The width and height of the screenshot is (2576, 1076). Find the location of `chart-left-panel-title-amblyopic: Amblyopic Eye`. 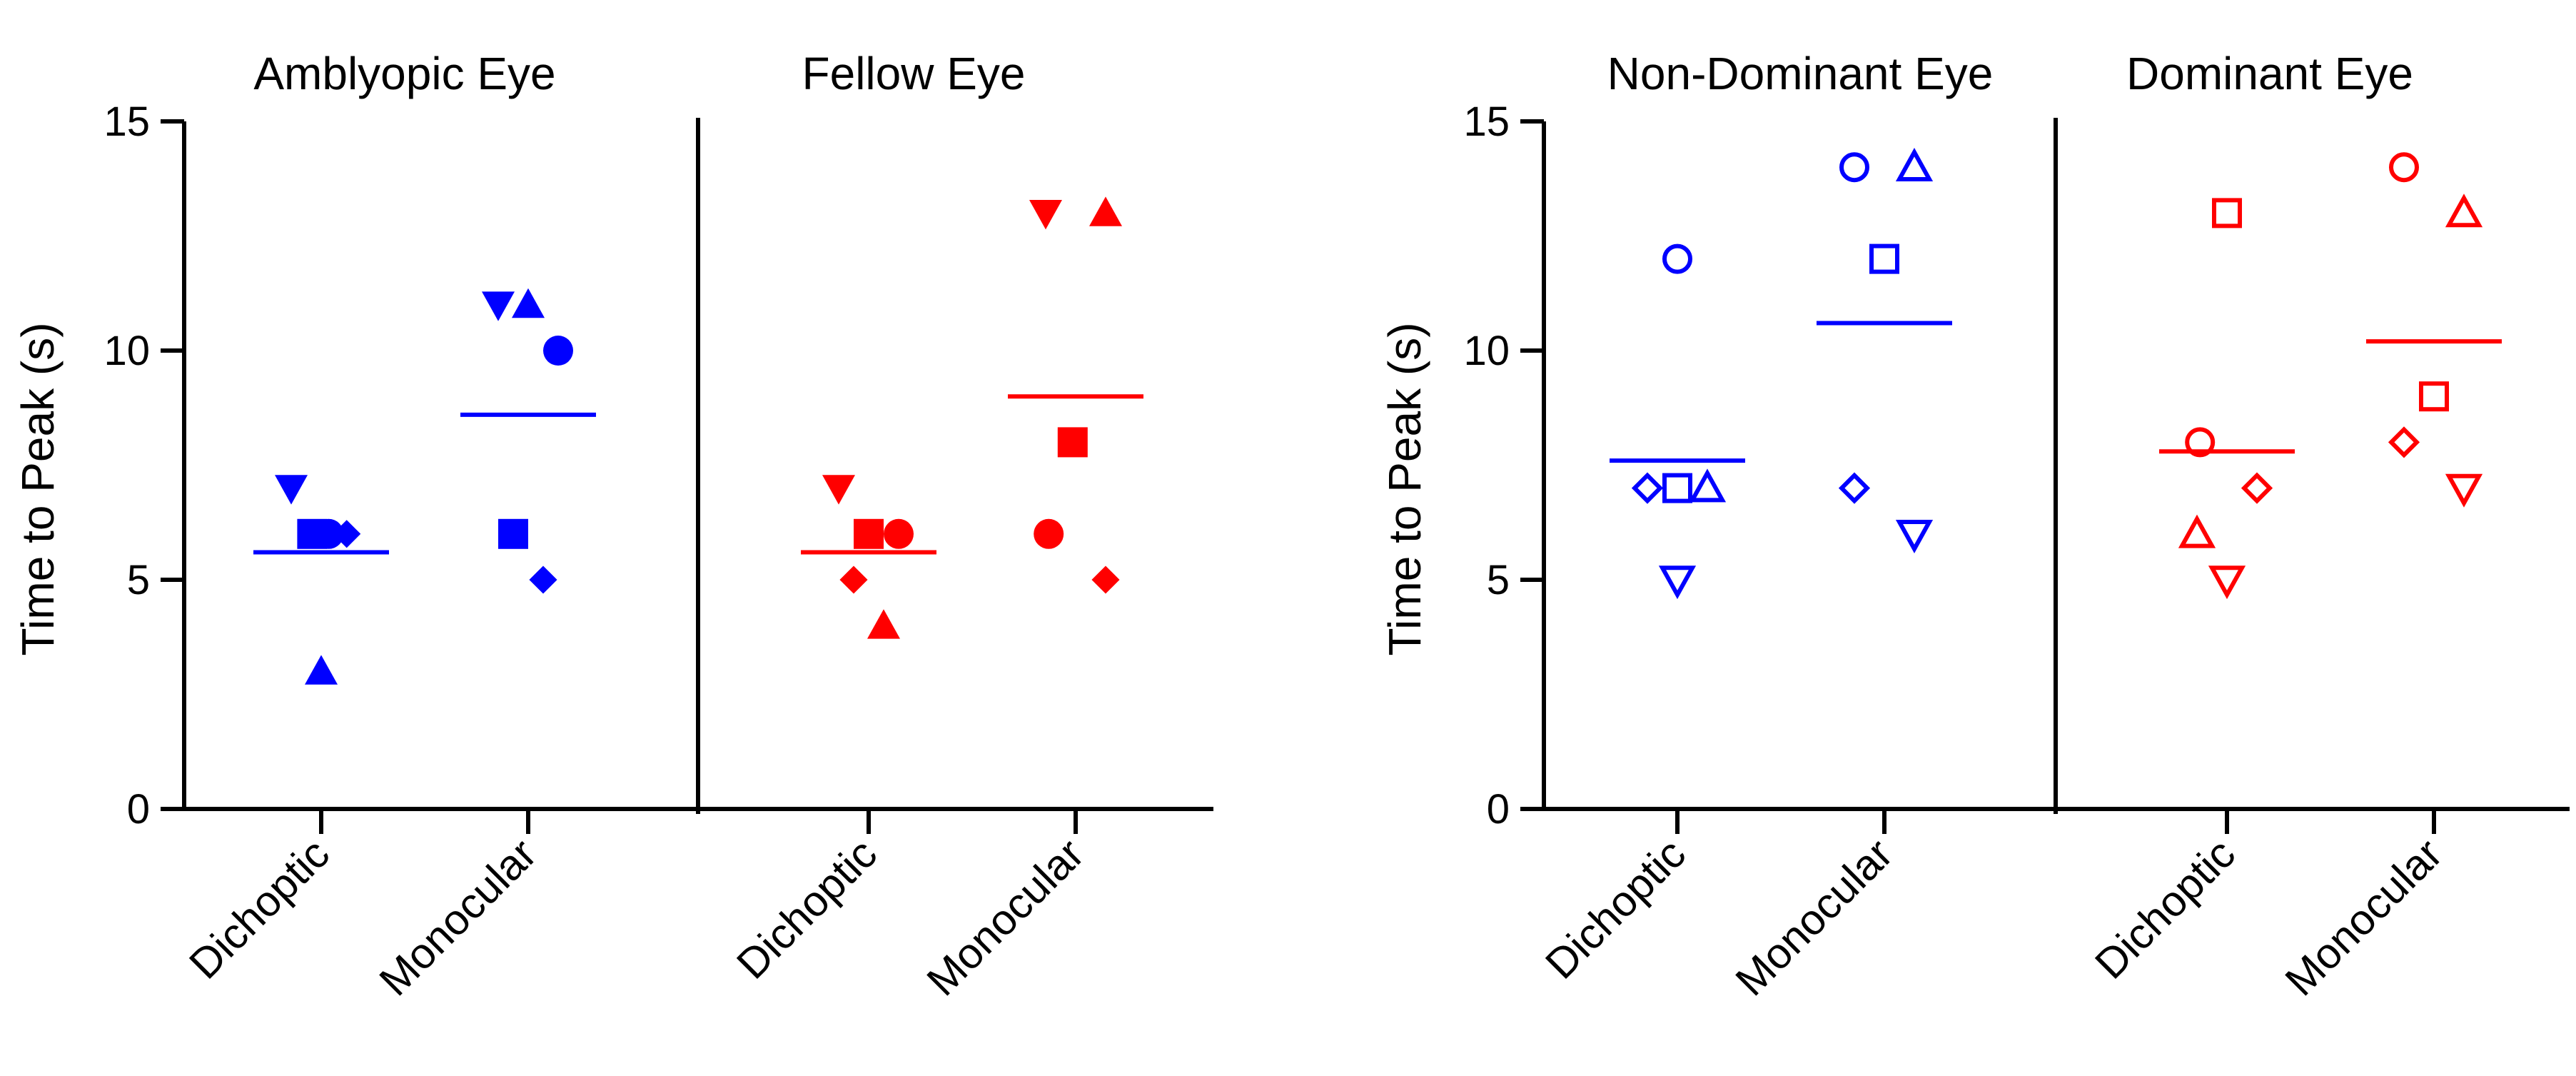

chart-left-panel-title-amblyopic: Amblyopic Eye is located at coordinates (404, 73).